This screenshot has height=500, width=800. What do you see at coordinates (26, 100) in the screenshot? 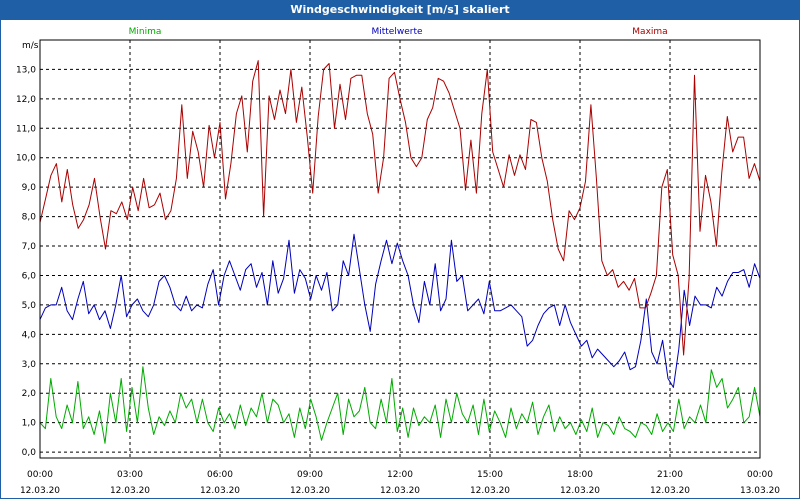
I see `y-tick-label: 12,0` at bounding box center [26, 100].